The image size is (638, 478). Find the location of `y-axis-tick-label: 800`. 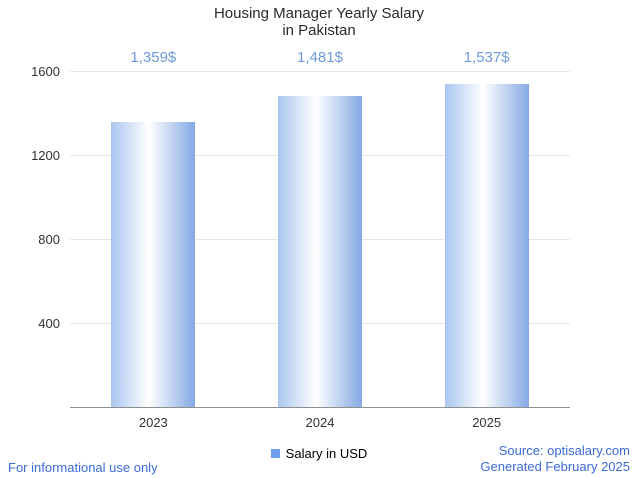

y-axis-tick-label: 800 is located at coordinates (49, 239).